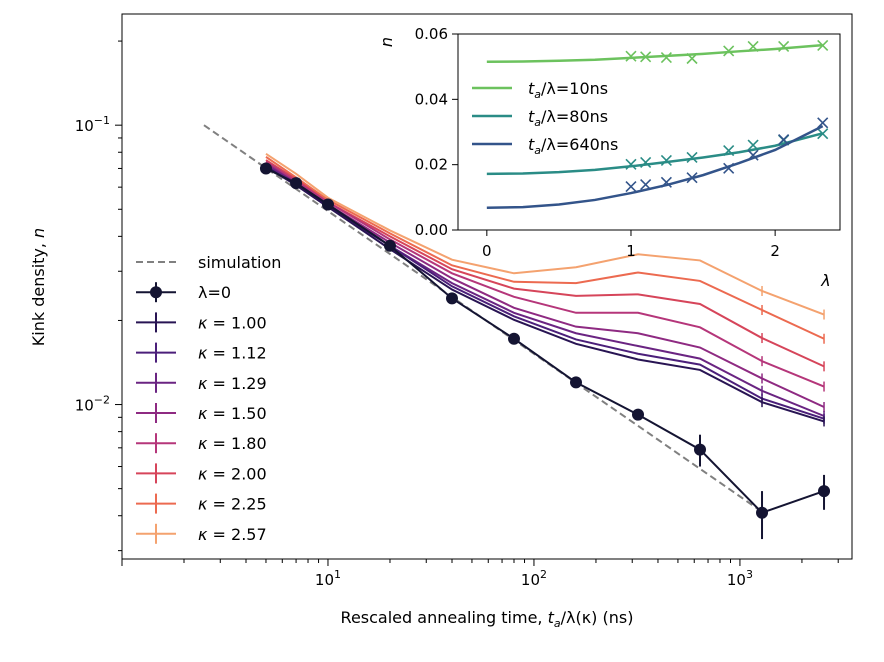  Describe the element at coordinates (657, 124) in the screenshot. I see `inset-series-group` at that location.